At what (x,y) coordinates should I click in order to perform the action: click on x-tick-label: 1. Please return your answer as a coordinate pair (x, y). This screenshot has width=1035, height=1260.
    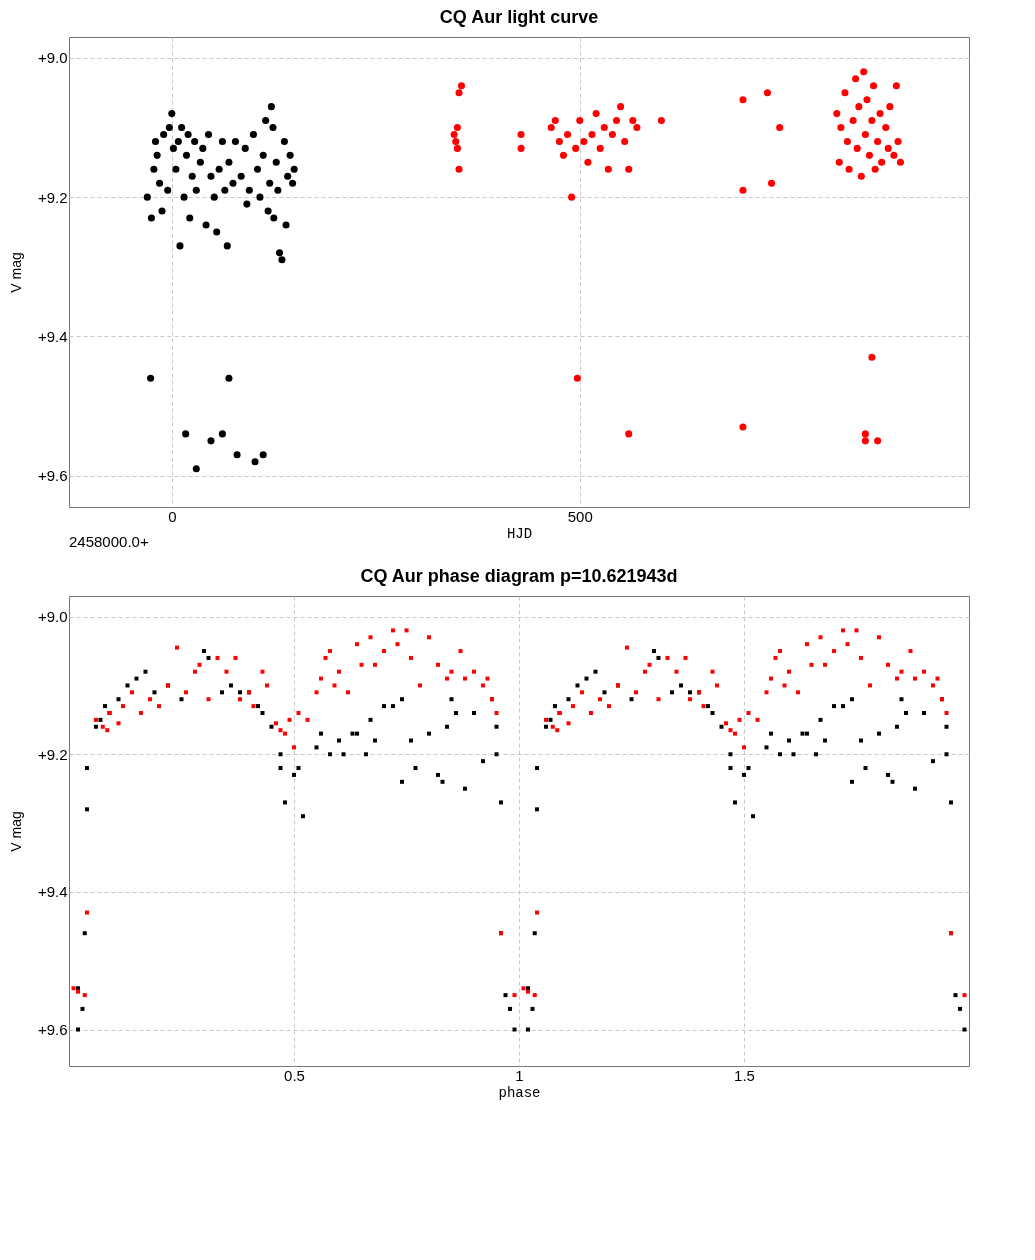
    Looking at the image, I should click on (519, 1075).